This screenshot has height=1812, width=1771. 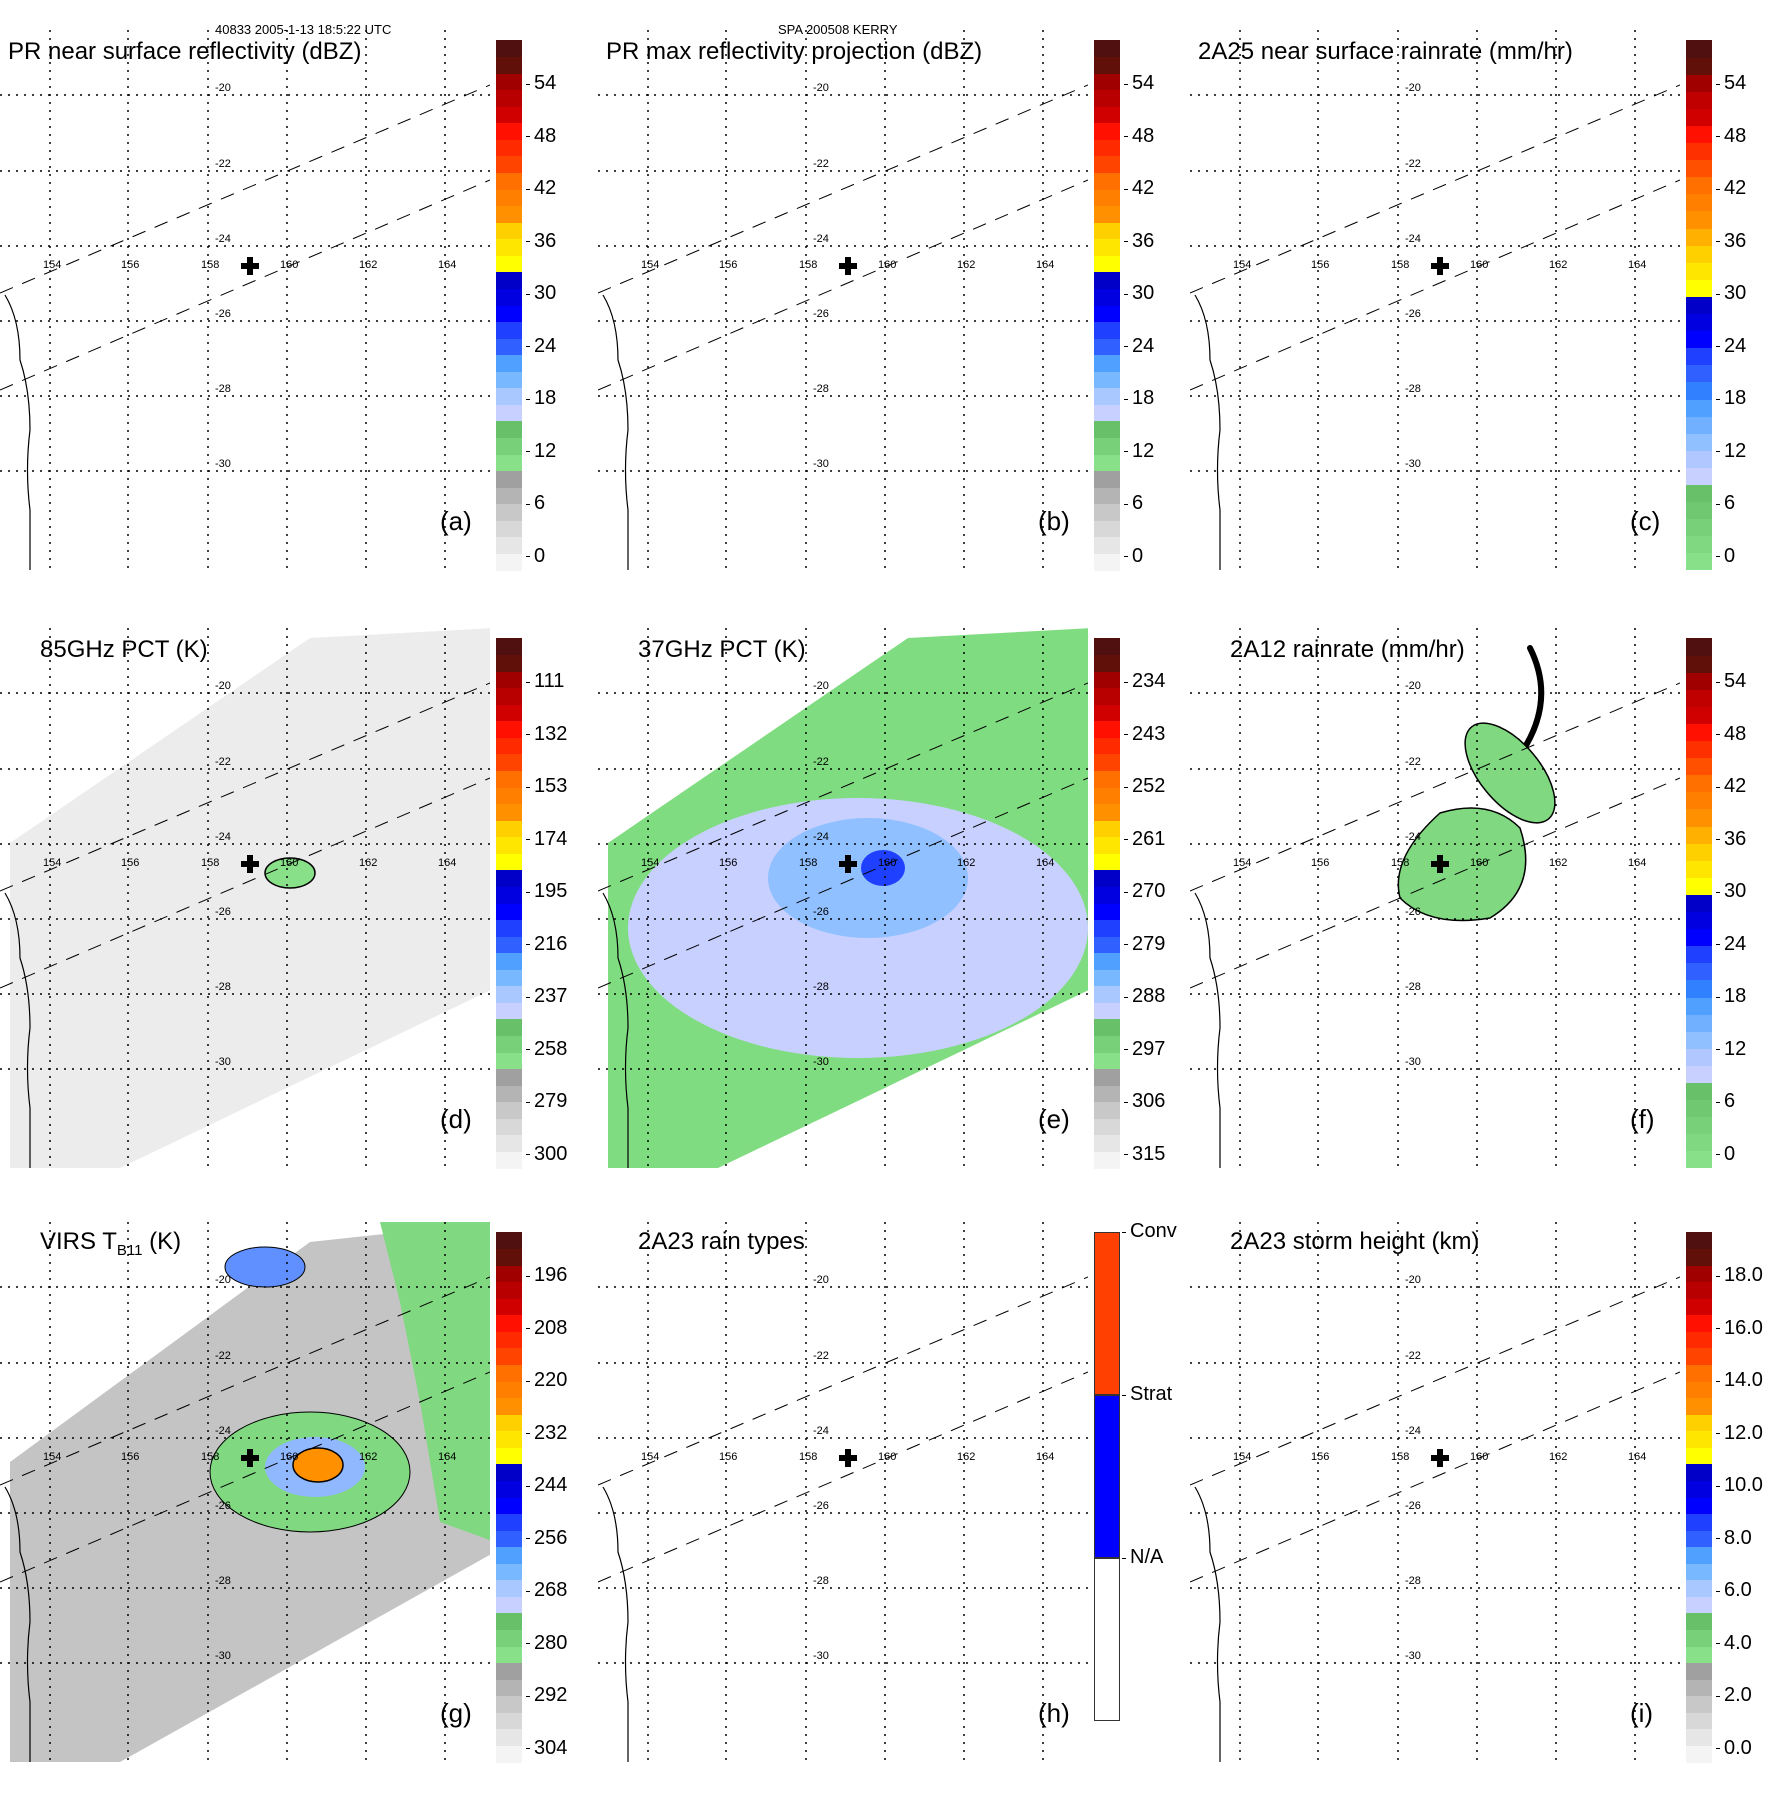 What do you see at coordinates (1413, 389) in the screenshot?
I see `lat-label: -28` at bounding box center [1413, 389].